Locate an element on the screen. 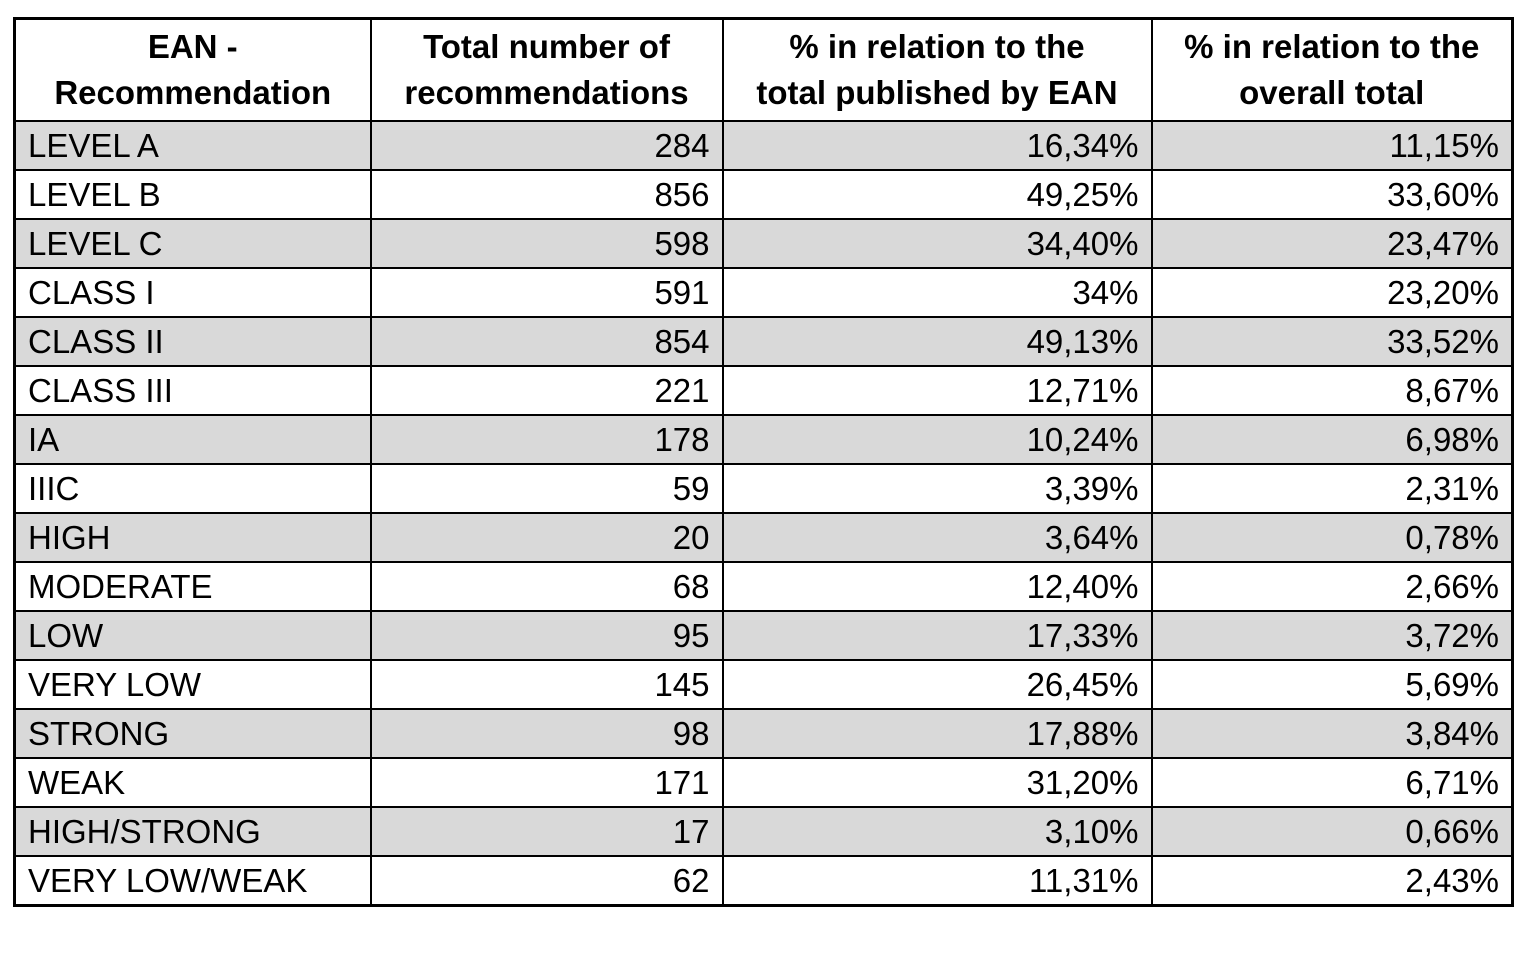  pct-ean-cell: 34,40% is located at coordinates (937, 243).